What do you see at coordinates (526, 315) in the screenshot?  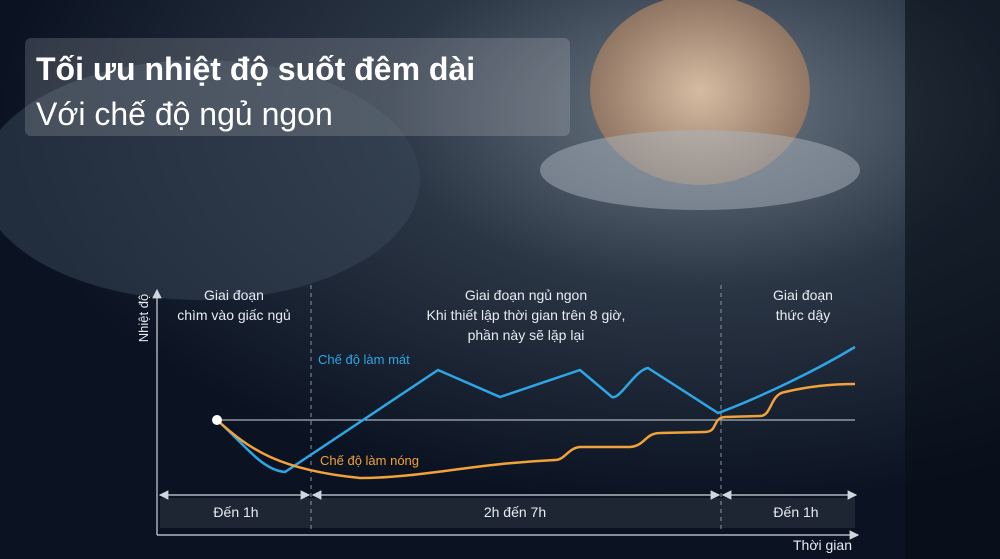 I see `phase-label: Khi thiết lập thời gian trên 8 giờ,` at bounding box center [526, 315].